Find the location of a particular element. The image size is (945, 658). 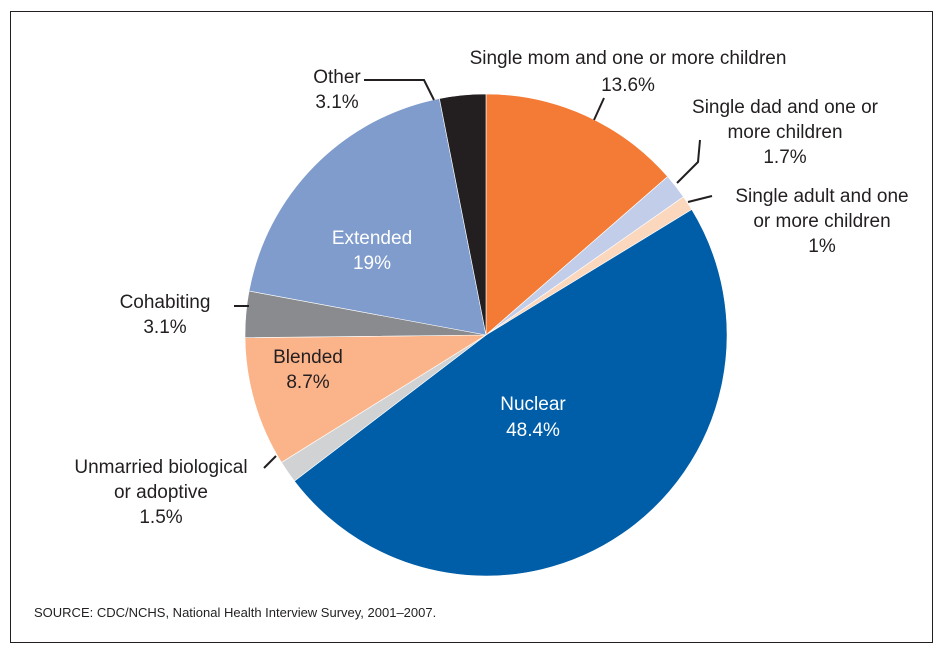

slice-other is located at coordinates (463, 214).